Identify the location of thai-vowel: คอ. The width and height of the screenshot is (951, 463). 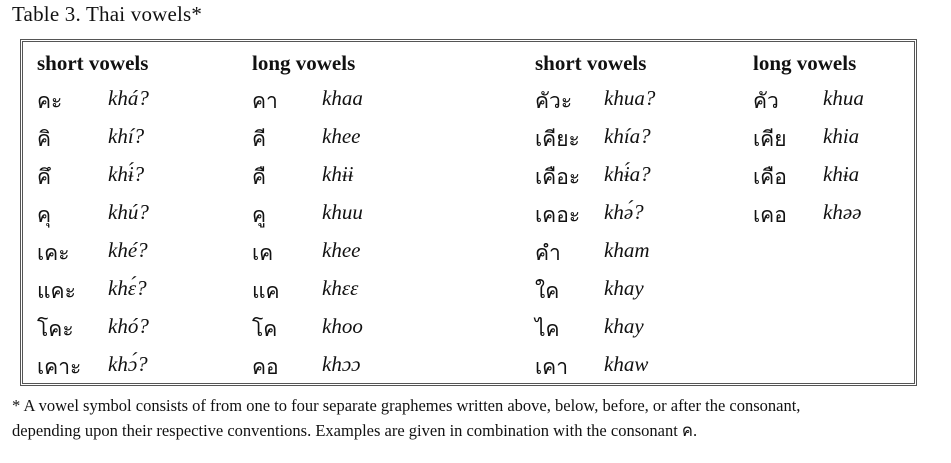
(265, 367).